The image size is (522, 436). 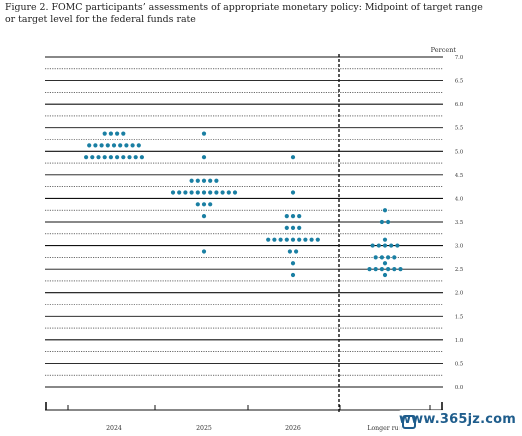 I want to click on watermark-text: www.365jz.com, so click(x=457, y=419).